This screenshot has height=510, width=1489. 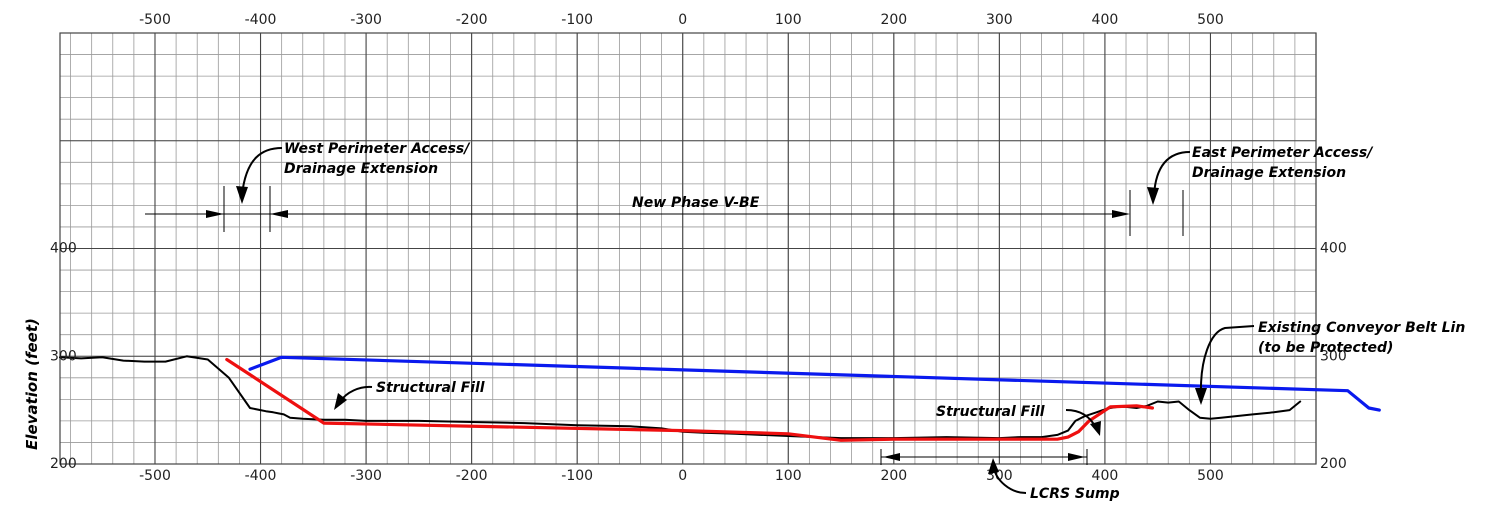 I want to click on x-tick-label-top: -200, so click(x=472, y=20).